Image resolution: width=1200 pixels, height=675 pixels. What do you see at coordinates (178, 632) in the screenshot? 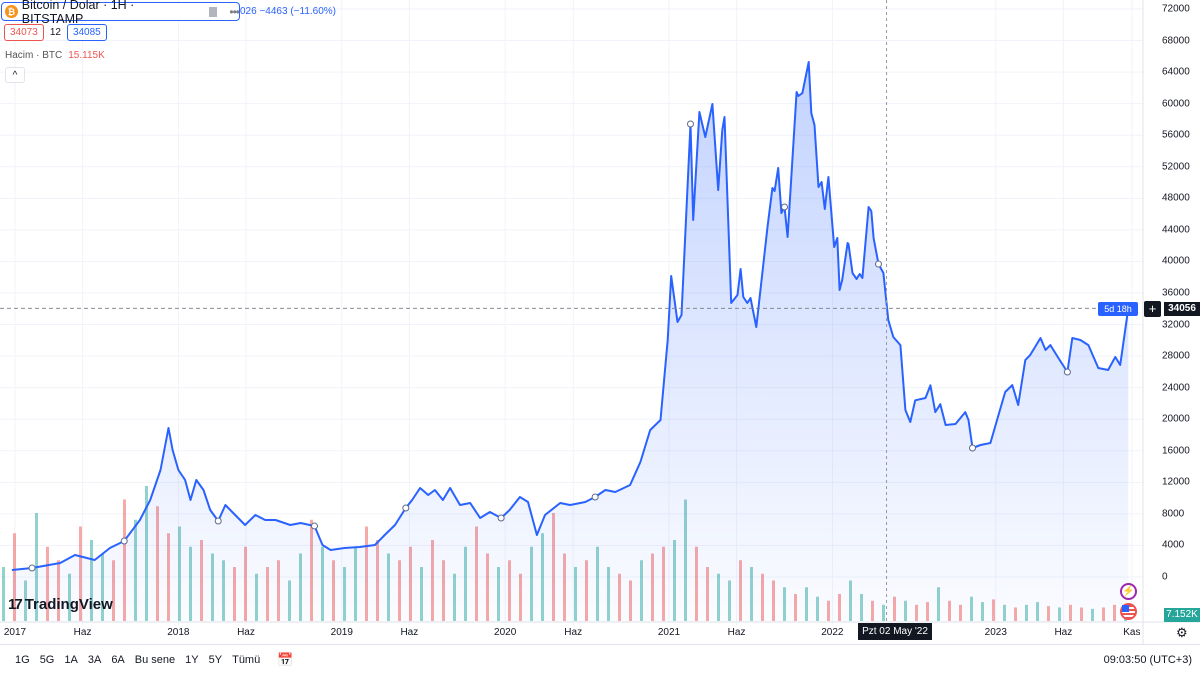
I see `x-tick-label: 2018` at bounding box center [178, 632].